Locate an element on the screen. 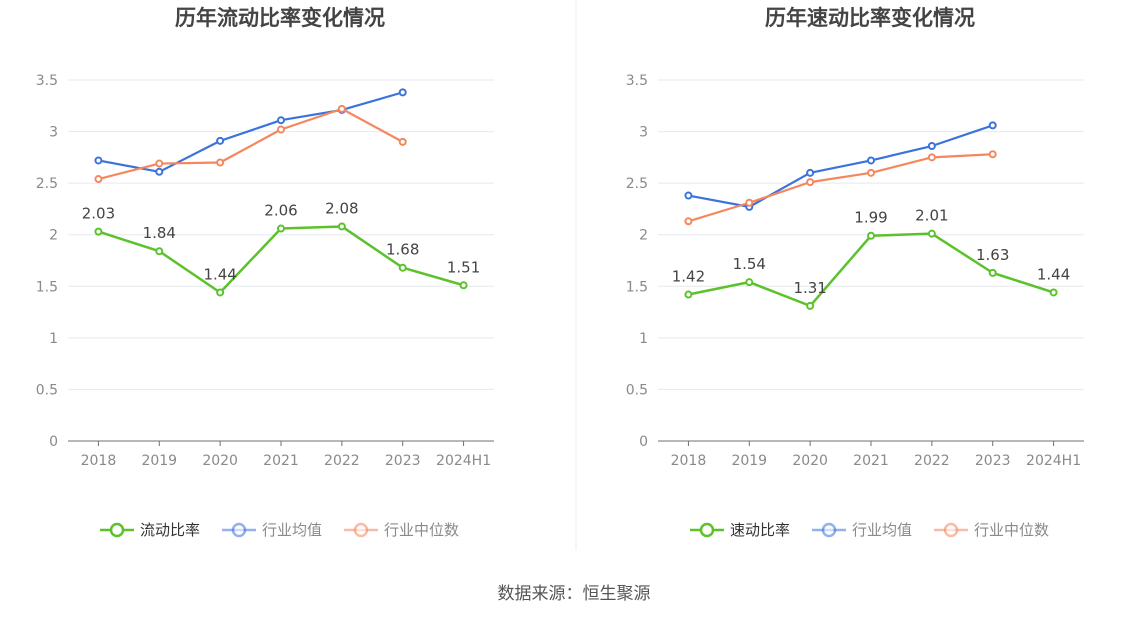 This screenshot has width=1148, height=619. data-label: 1.99 is located at coordinates (870, 218).